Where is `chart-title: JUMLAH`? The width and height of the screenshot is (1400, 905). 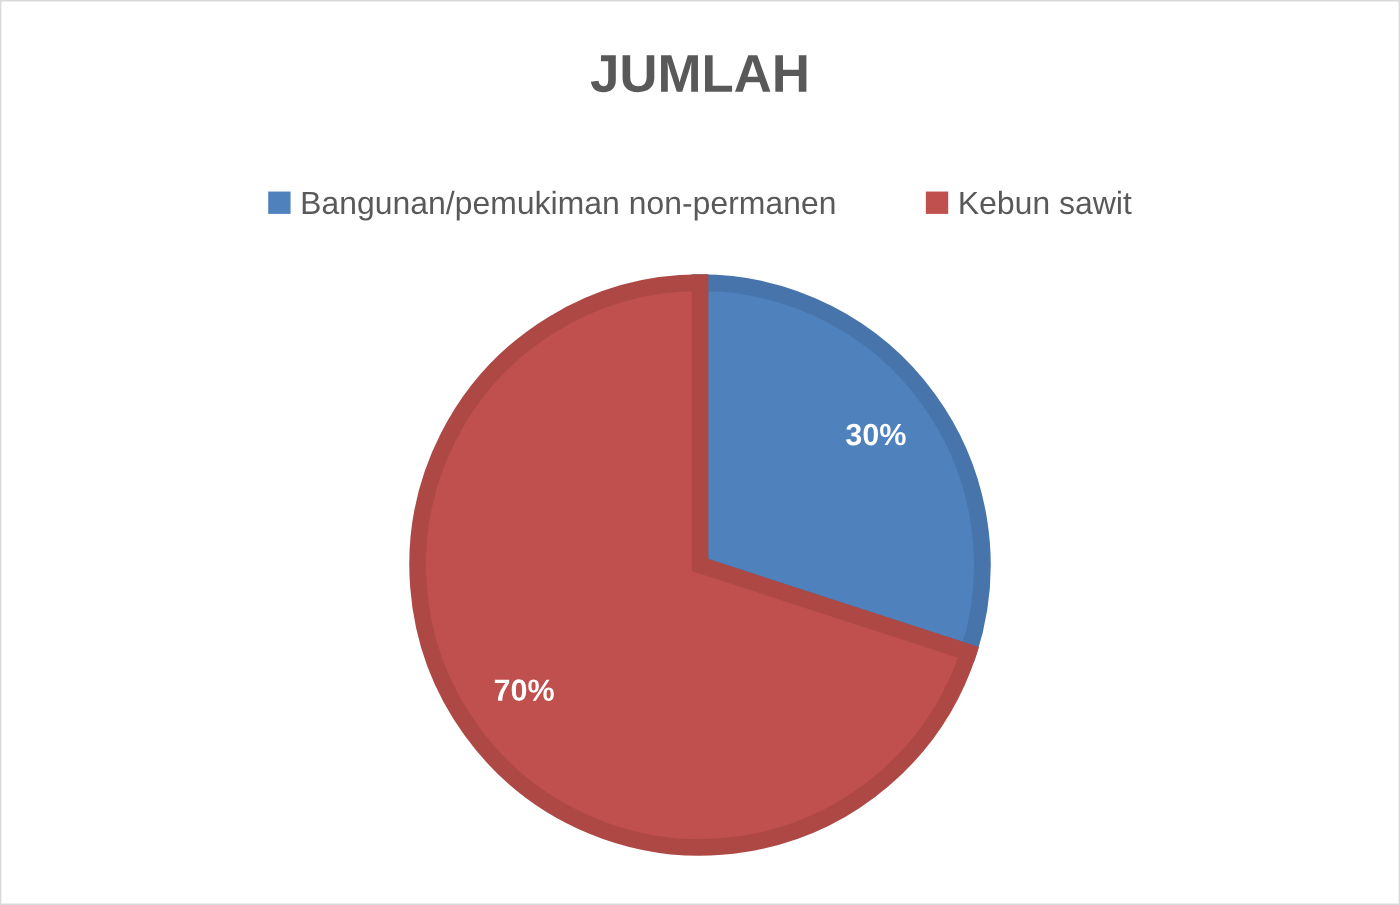 chart-title: JUMLAH is located at coordinates (698, 74).